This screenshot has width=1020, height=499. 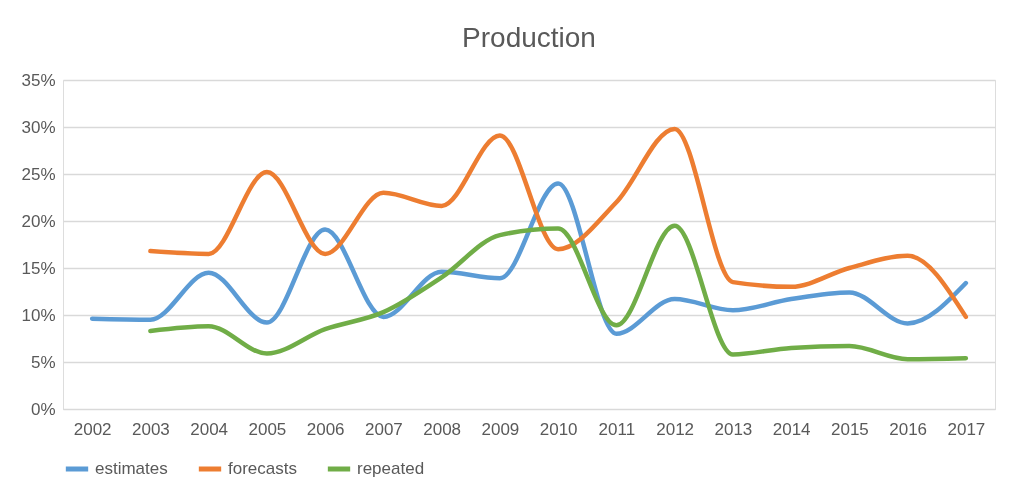 I want to click on x-tick-label: 2015, so click(x=849, y=429).